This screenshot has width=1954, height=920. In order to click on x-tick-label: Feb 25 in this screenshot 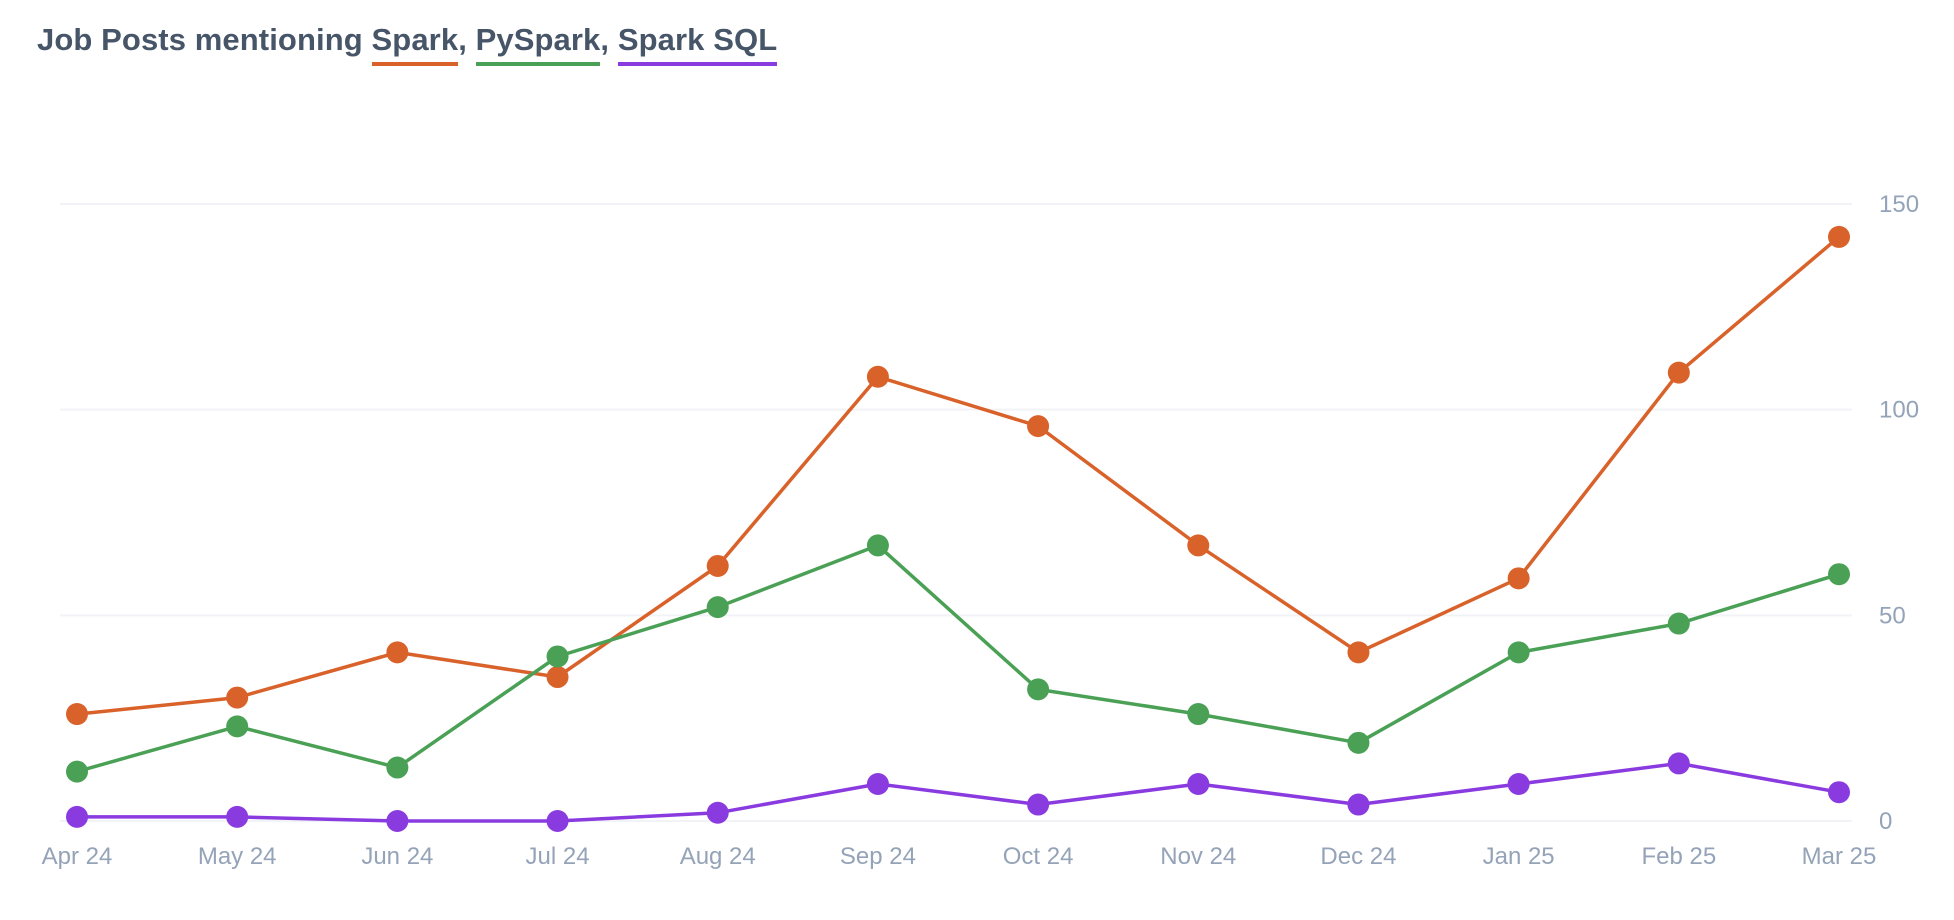, I will do `click(1678, 856)`.